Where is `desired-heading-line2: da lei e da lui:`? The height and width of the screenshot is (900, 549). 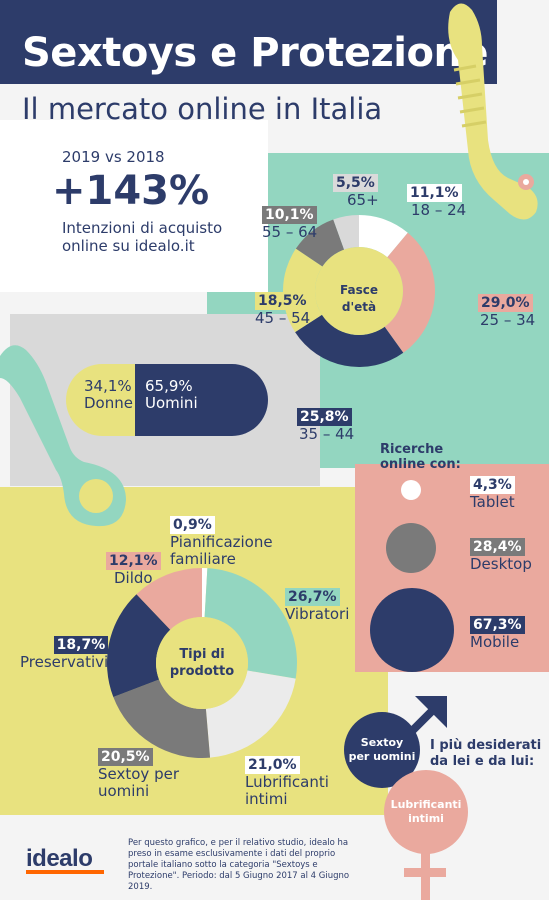 desired-heading-line2: da lei e da lui: is located at coordinates (482, 761).